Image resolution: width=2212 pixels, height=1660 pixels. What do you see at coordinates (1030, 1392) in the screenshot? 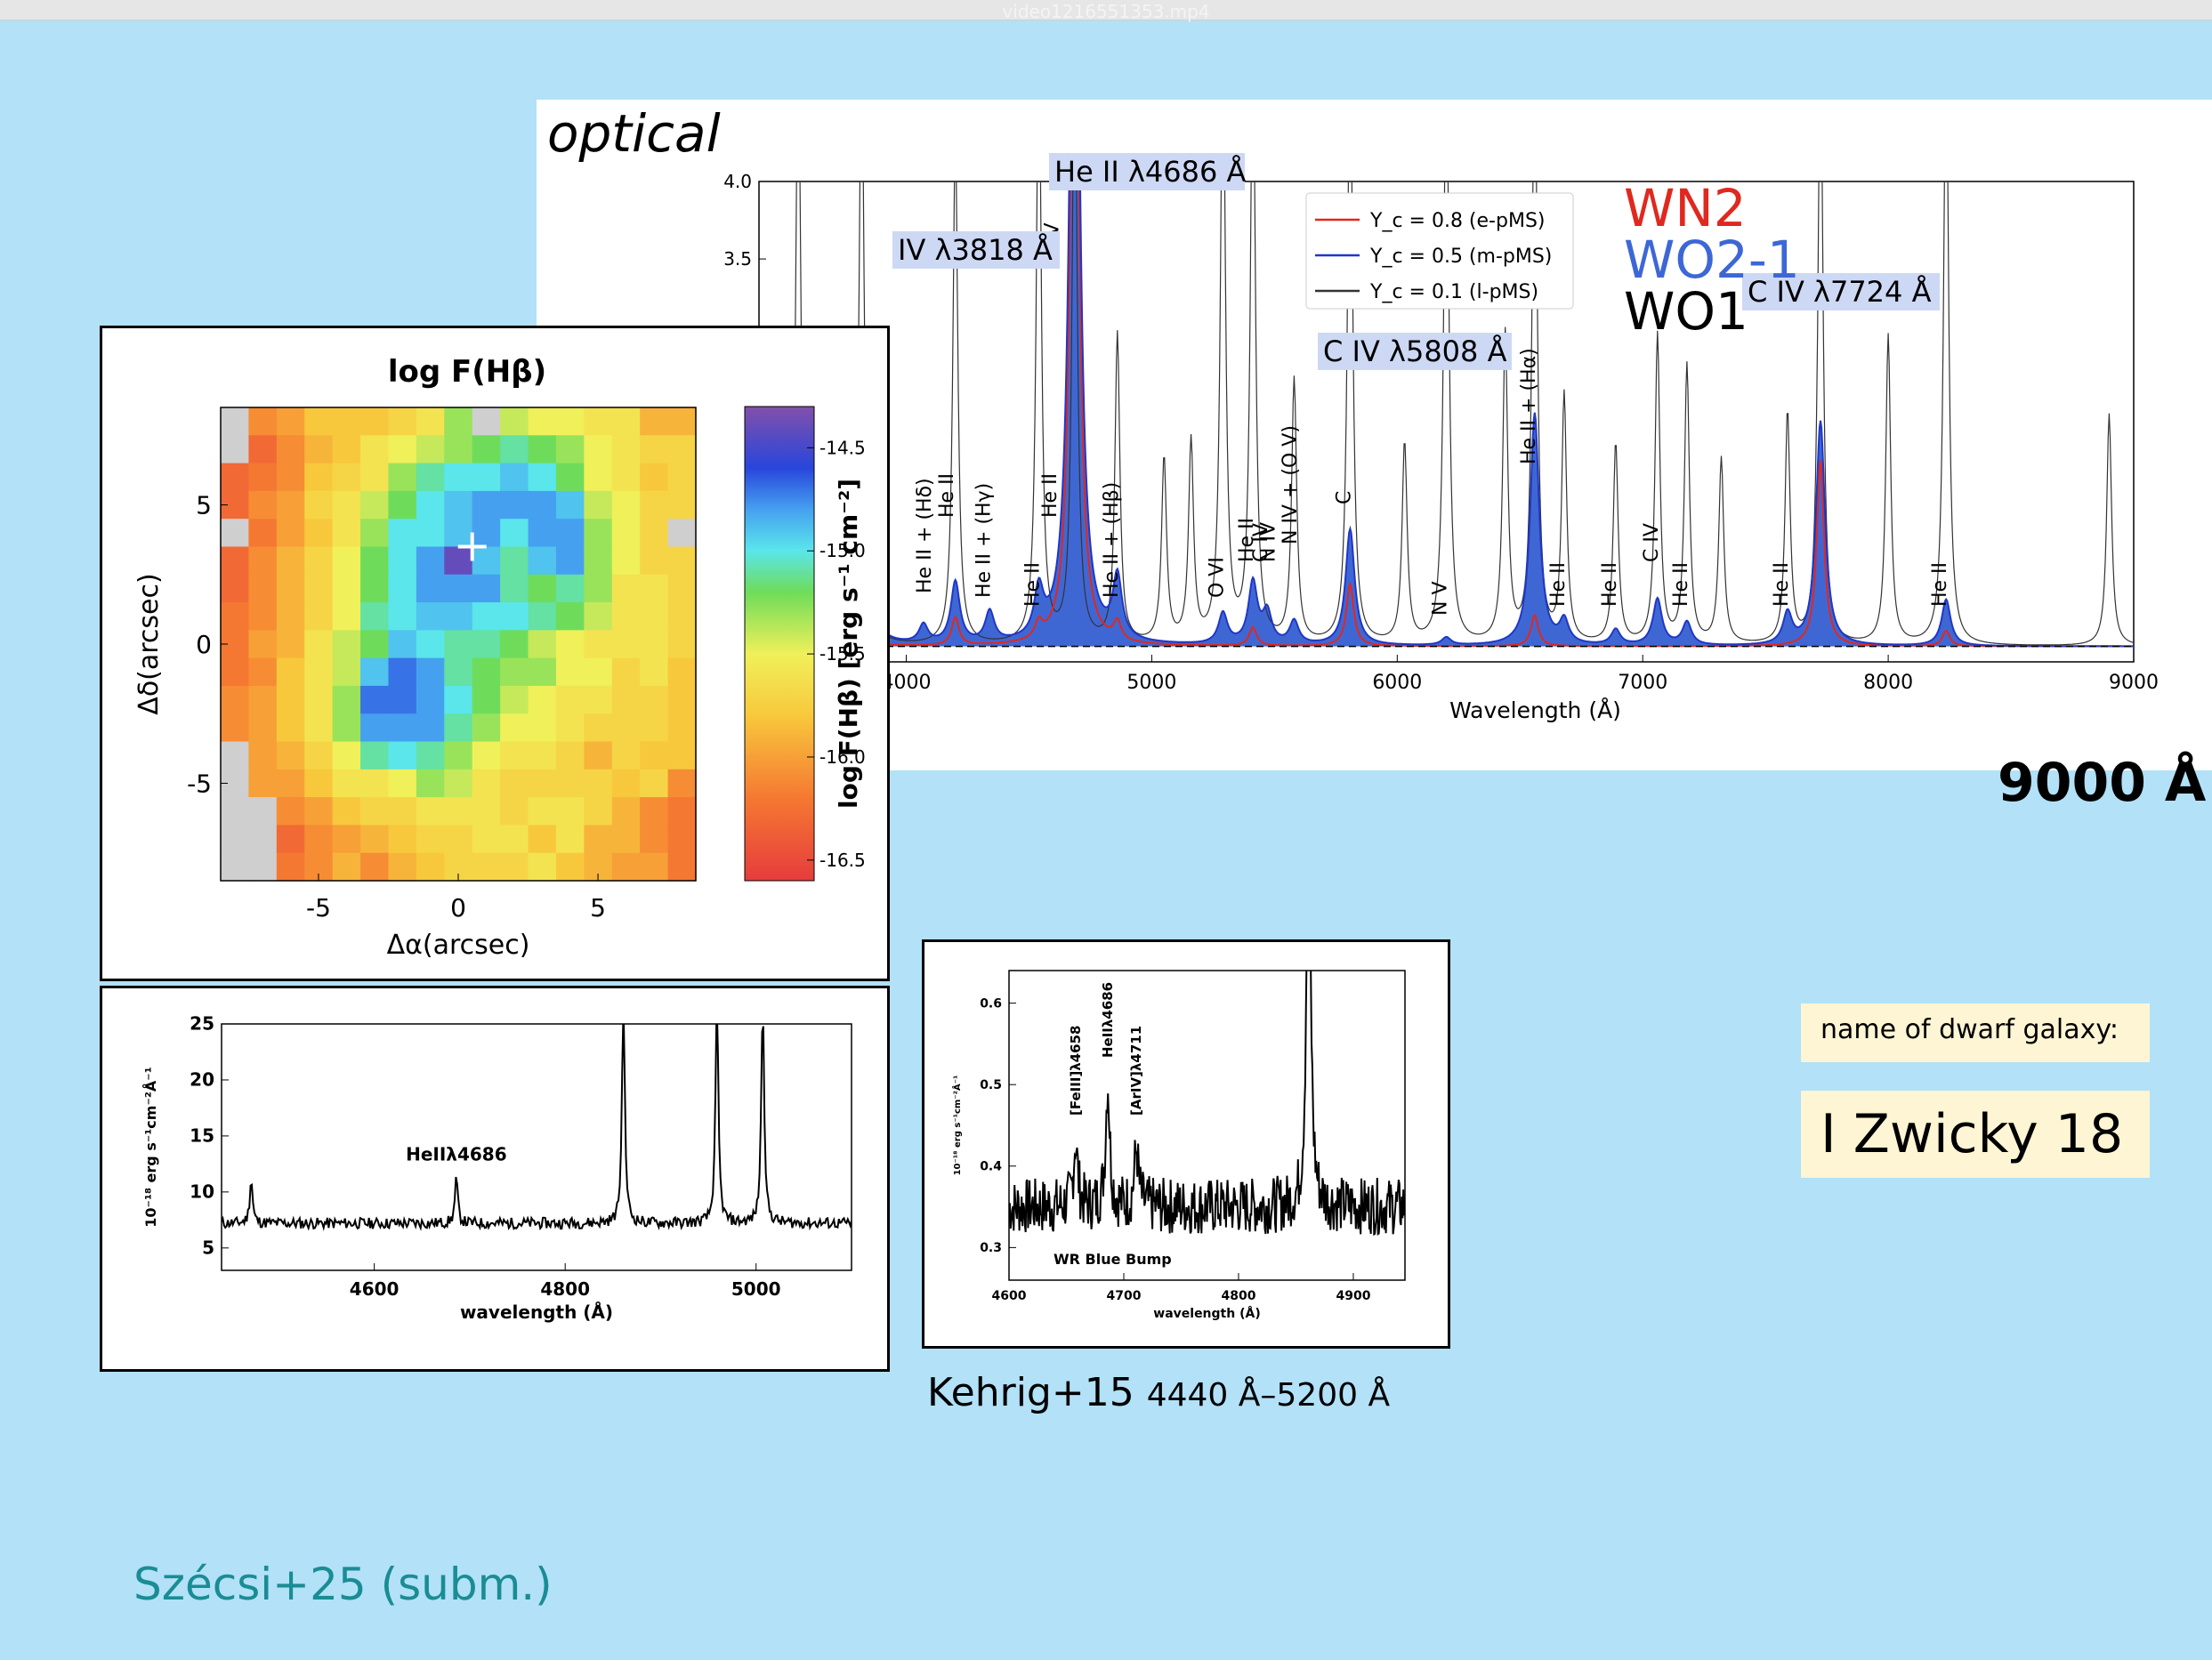
I see `kehrig-credit-name: Kehrig+15` at bounding box center [1030, 1392].